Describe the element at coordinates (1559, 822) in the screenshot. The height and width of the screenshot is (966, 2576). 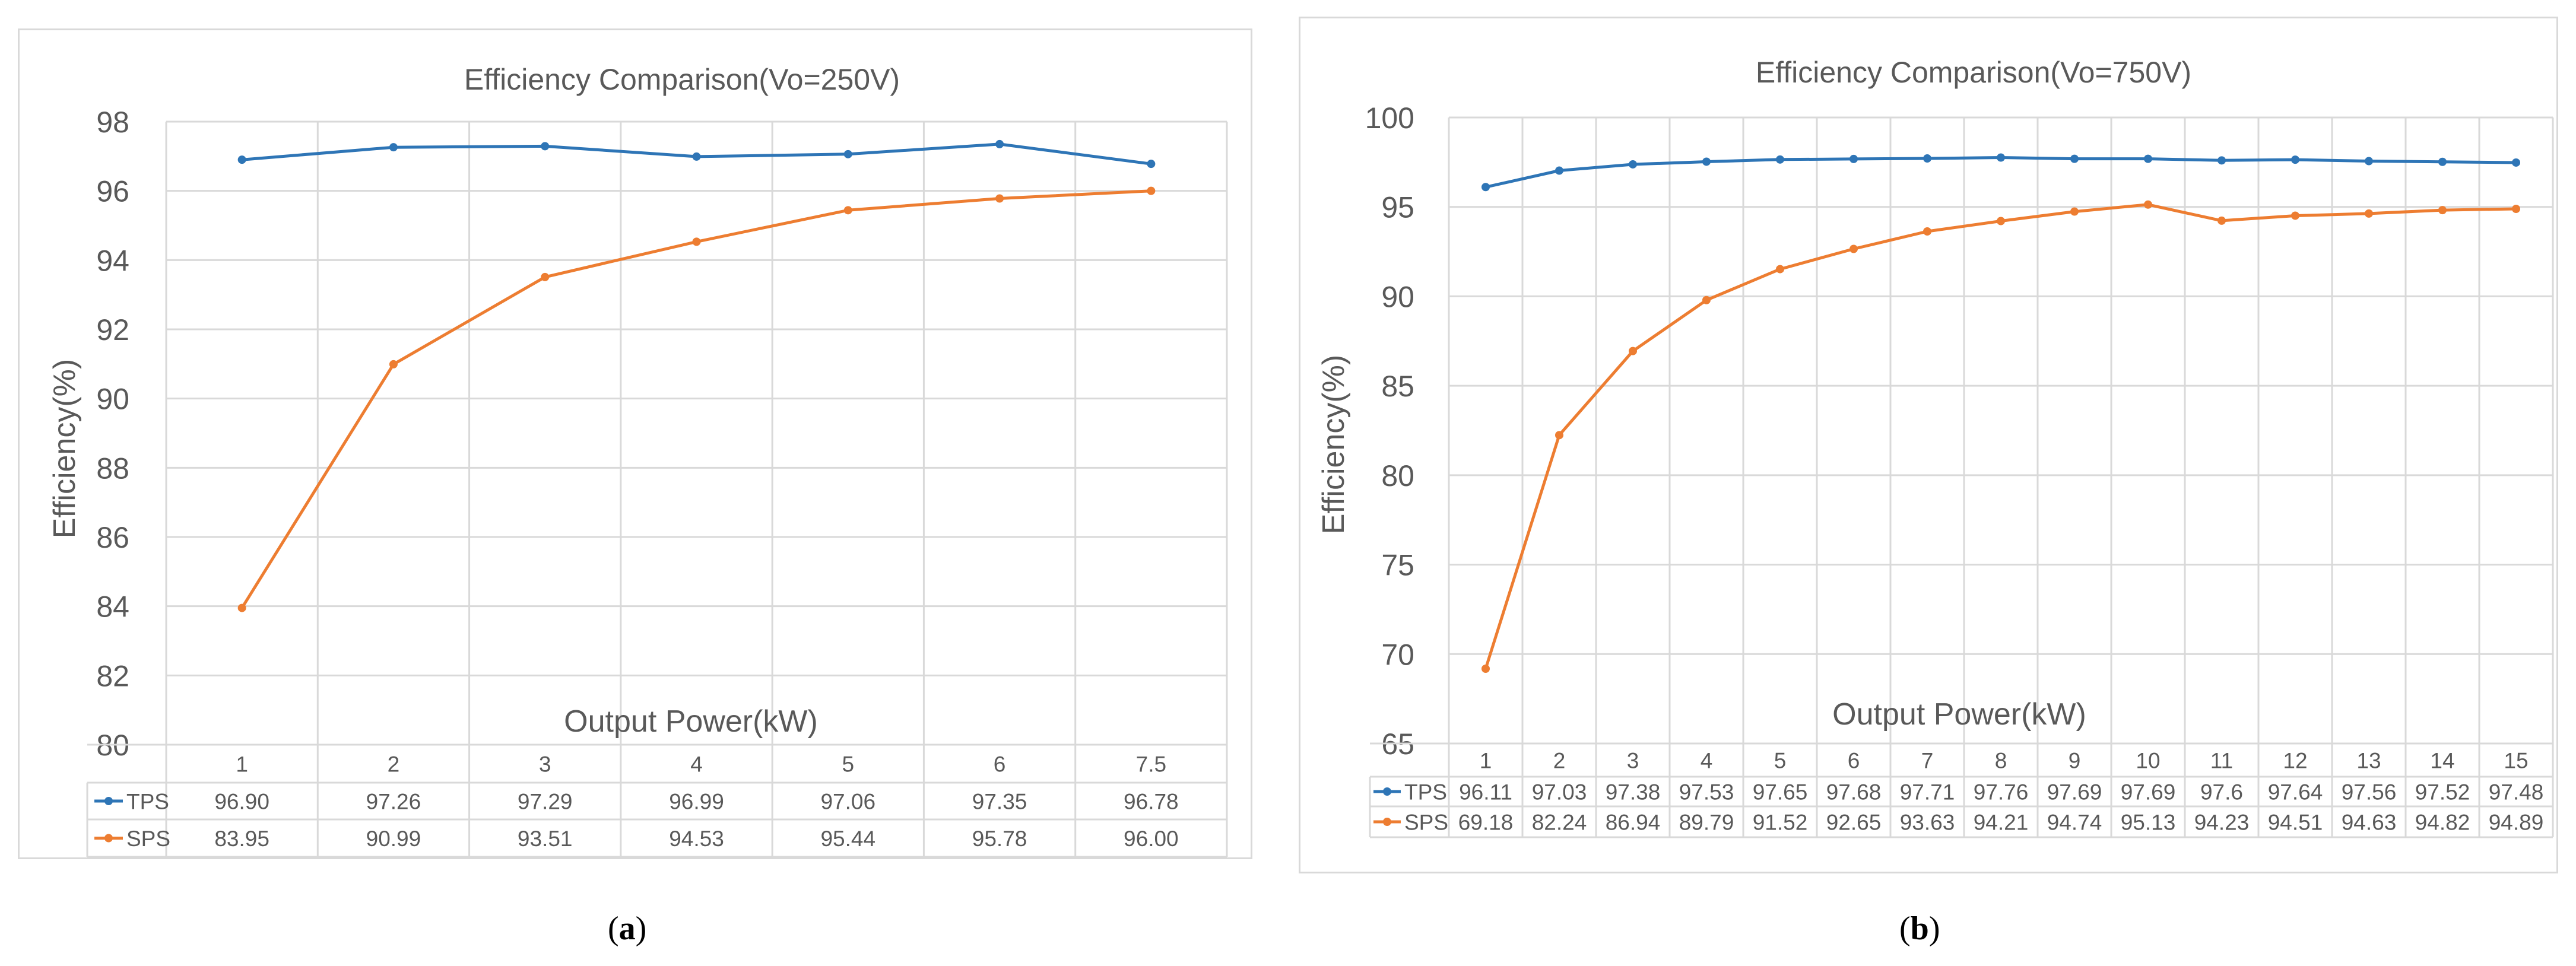
I see `table-cell-sps: 82.24` at that location.